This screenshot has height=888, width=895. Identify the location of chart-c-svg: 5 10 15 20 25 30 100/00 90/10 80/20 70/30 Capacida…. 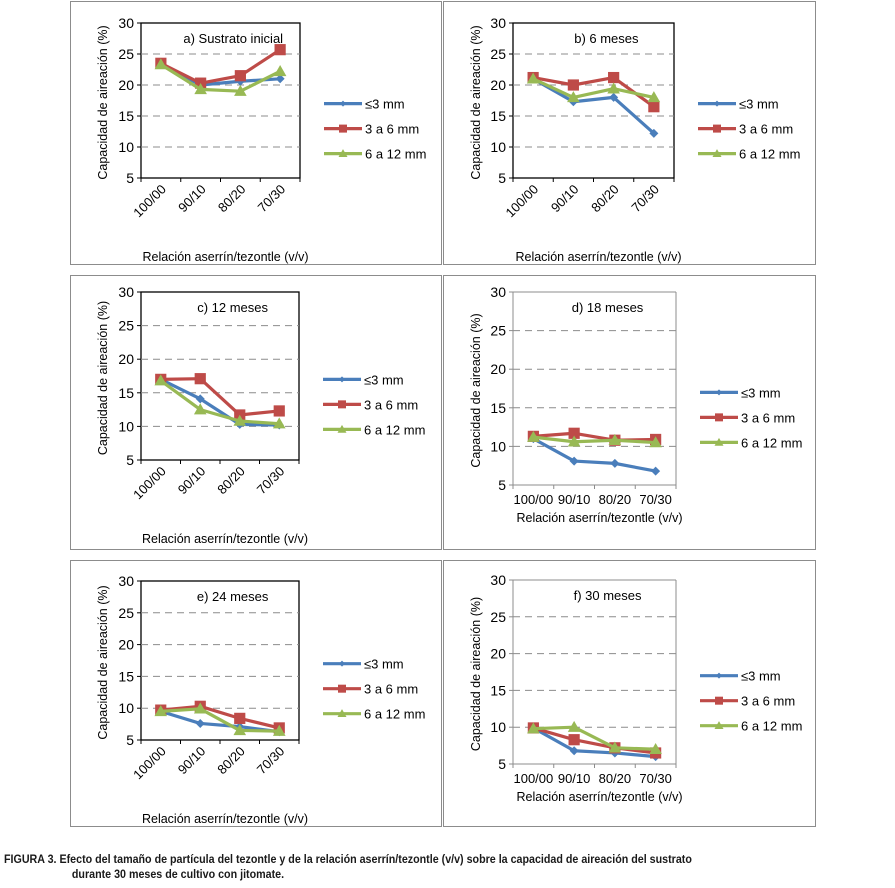
(260, 415).